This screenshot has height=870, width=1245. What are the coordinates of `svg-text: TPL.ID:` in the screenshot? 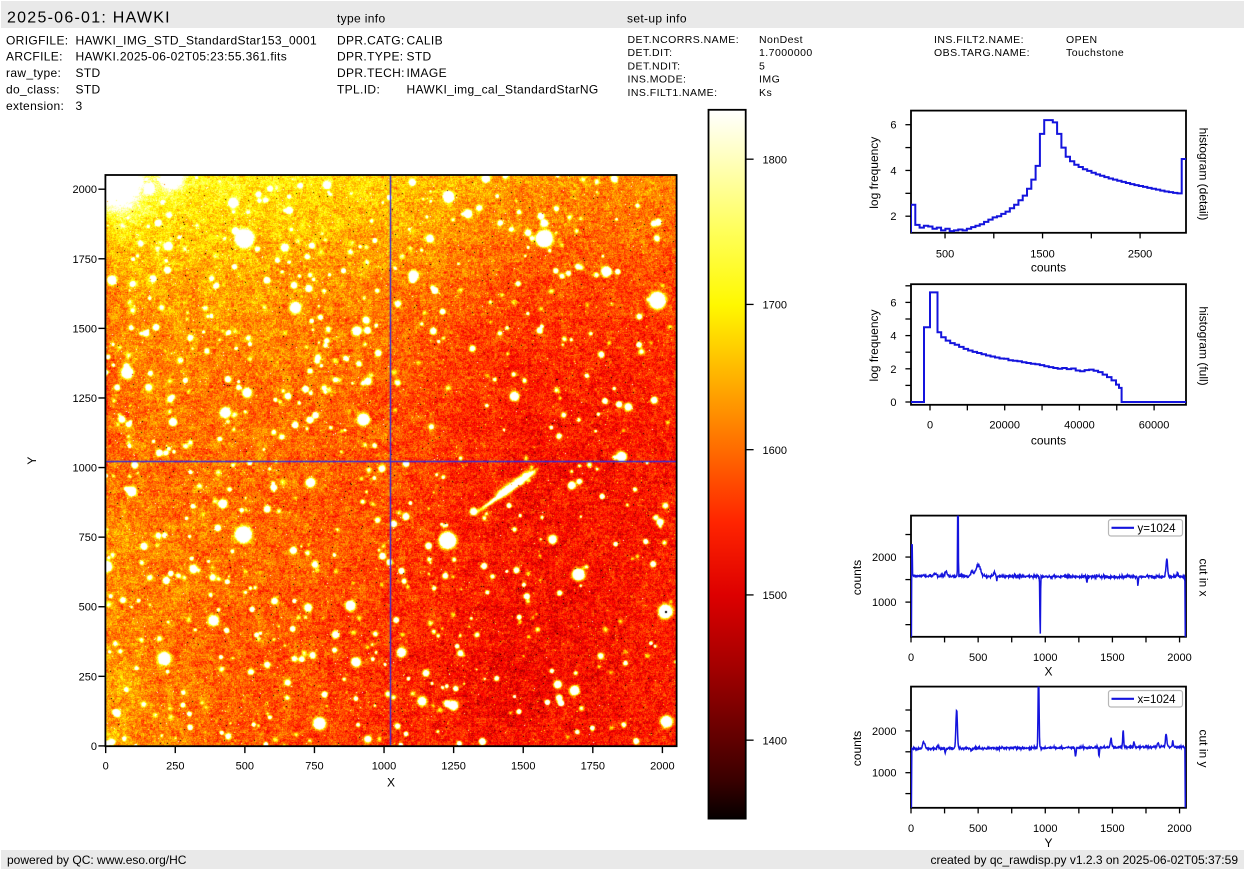 It's located at (358, 90).